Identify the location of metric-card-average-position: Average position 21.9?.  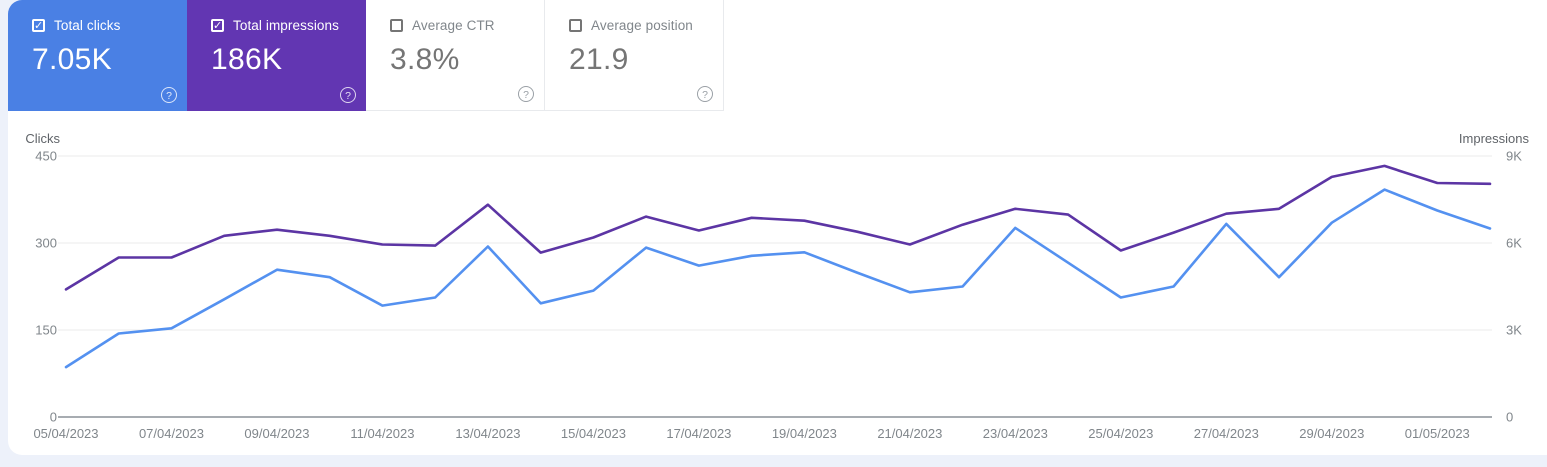
(634, 55).